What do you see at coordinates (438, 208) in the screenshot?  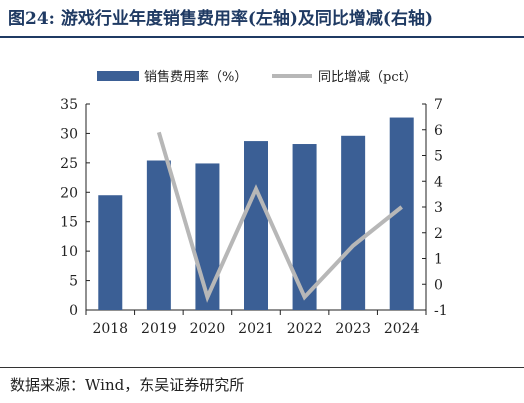 I see `y-right-tick-label: 3` at bounding box center [438, 208].